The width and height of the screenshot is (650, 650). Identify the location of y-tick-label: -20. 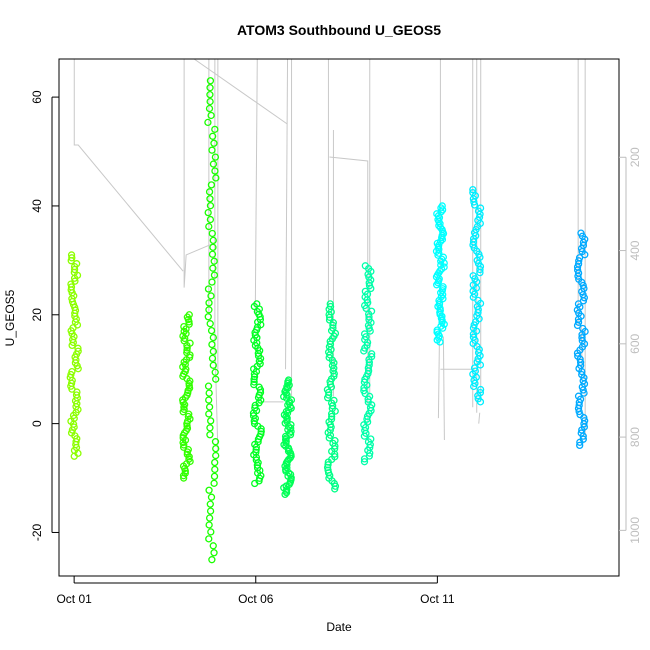
(37, 532).